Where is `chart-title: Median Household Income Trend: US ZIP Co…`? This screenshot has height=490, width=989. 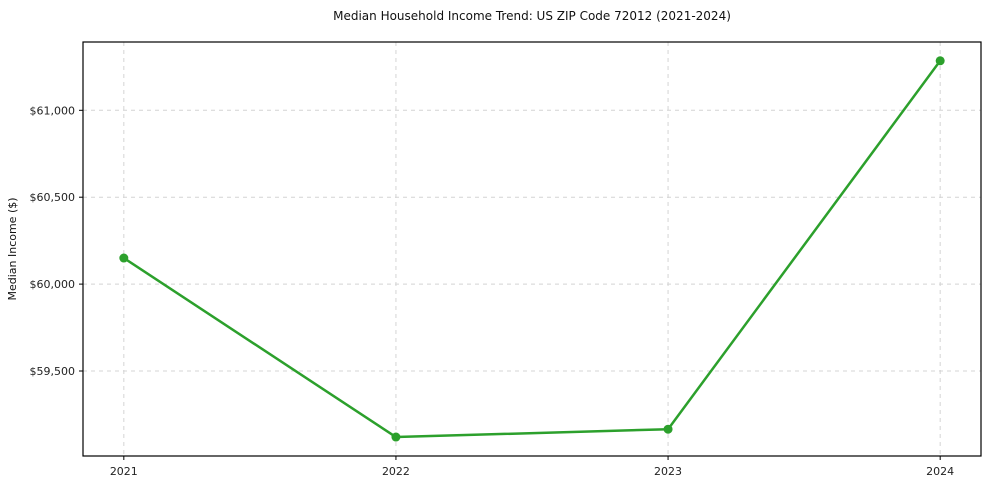 chart-title: Median Household Income Trend: US ZIP Co… is located at coordinates (532, 16).